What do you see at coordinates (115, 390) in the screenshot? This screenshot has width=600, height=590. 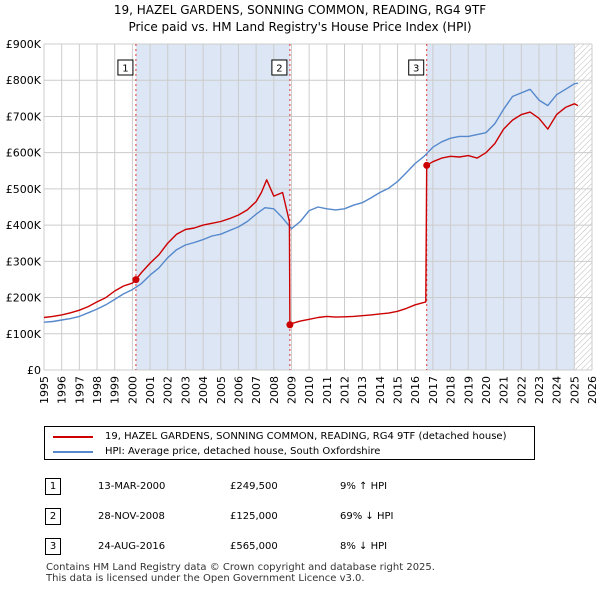 I see `x-tick-label: 1999` at bounding box center [115, 390].